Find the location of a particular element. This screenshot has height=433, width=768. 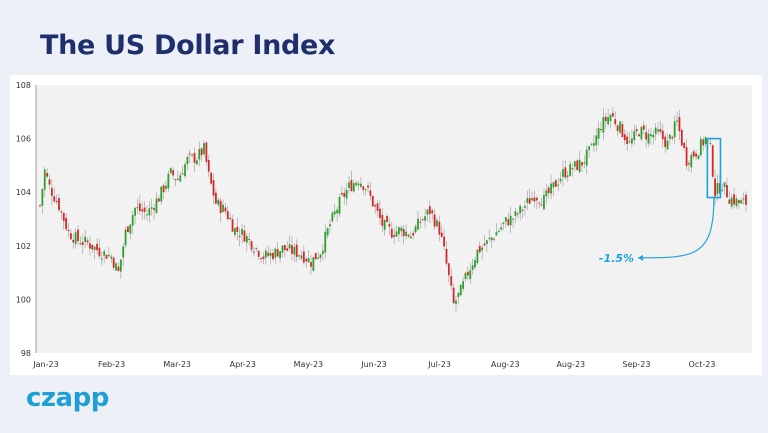

x-tick-label: Apr-23 is located at coordinates (243, 364).